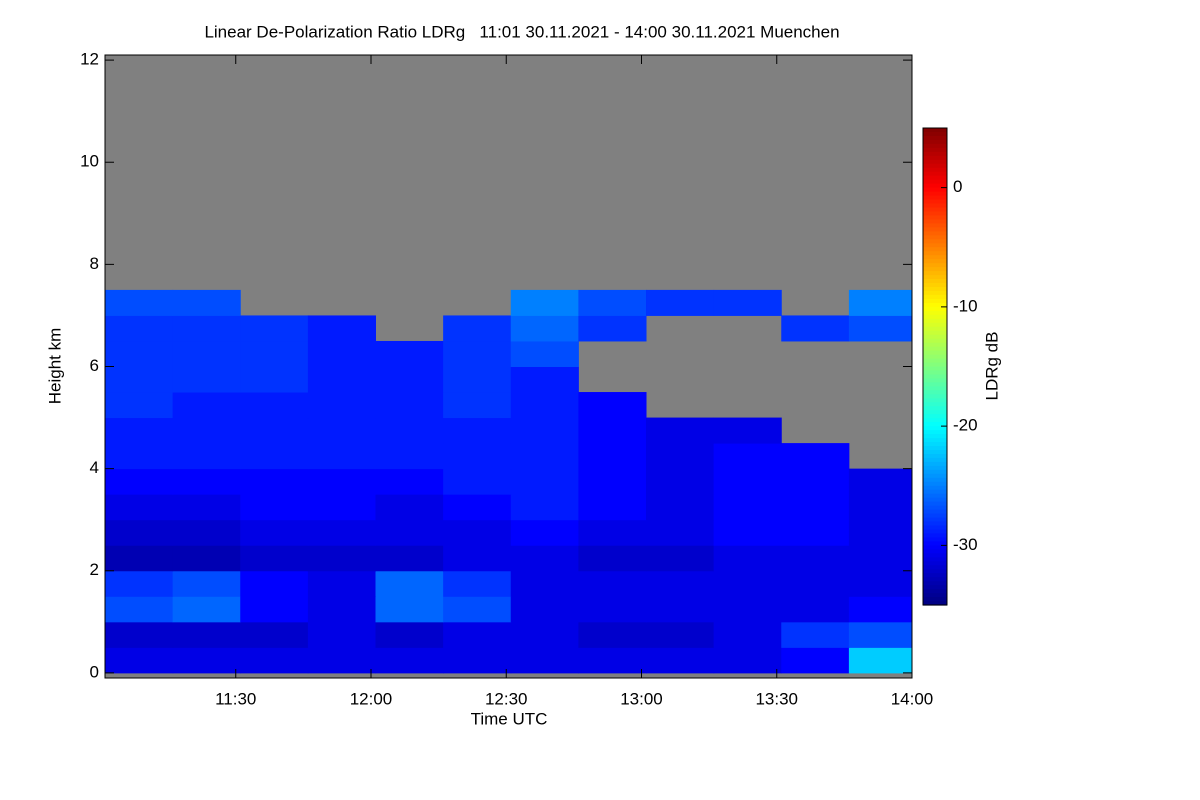 The width and height of the screenshot is (1200, 800). I want to click on y-axis-label: Height km, so click(54, 366).